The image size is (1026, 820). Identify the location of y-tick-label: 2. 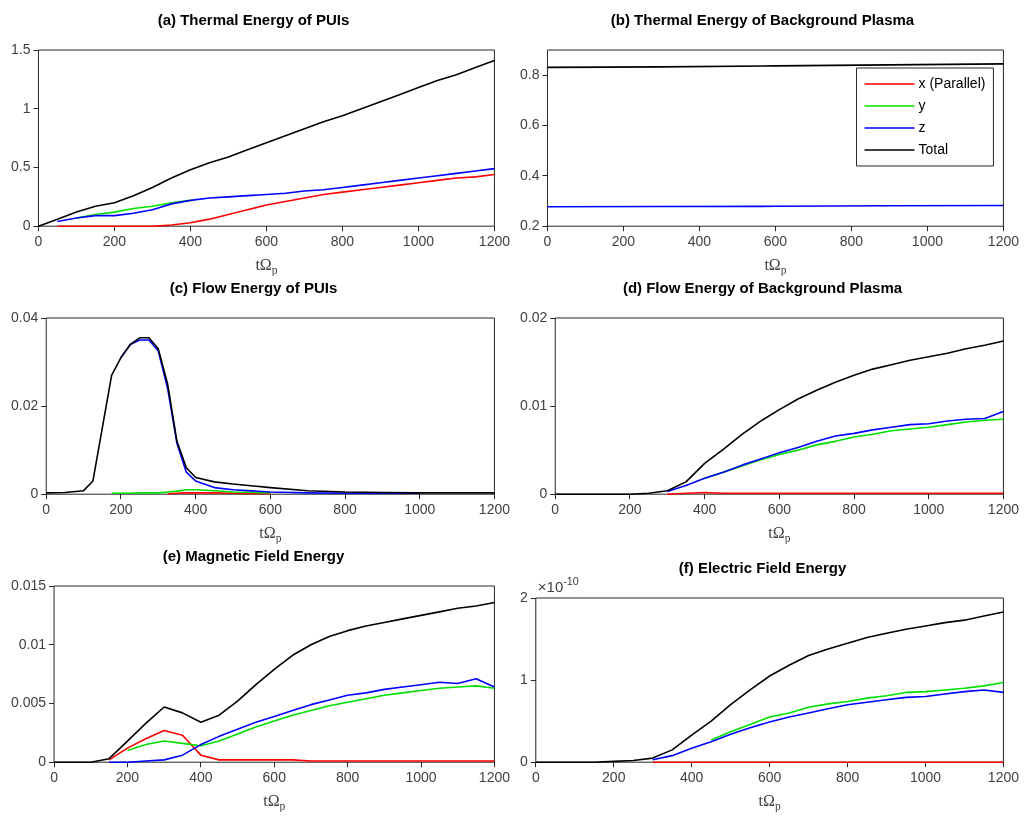
(523, 596).